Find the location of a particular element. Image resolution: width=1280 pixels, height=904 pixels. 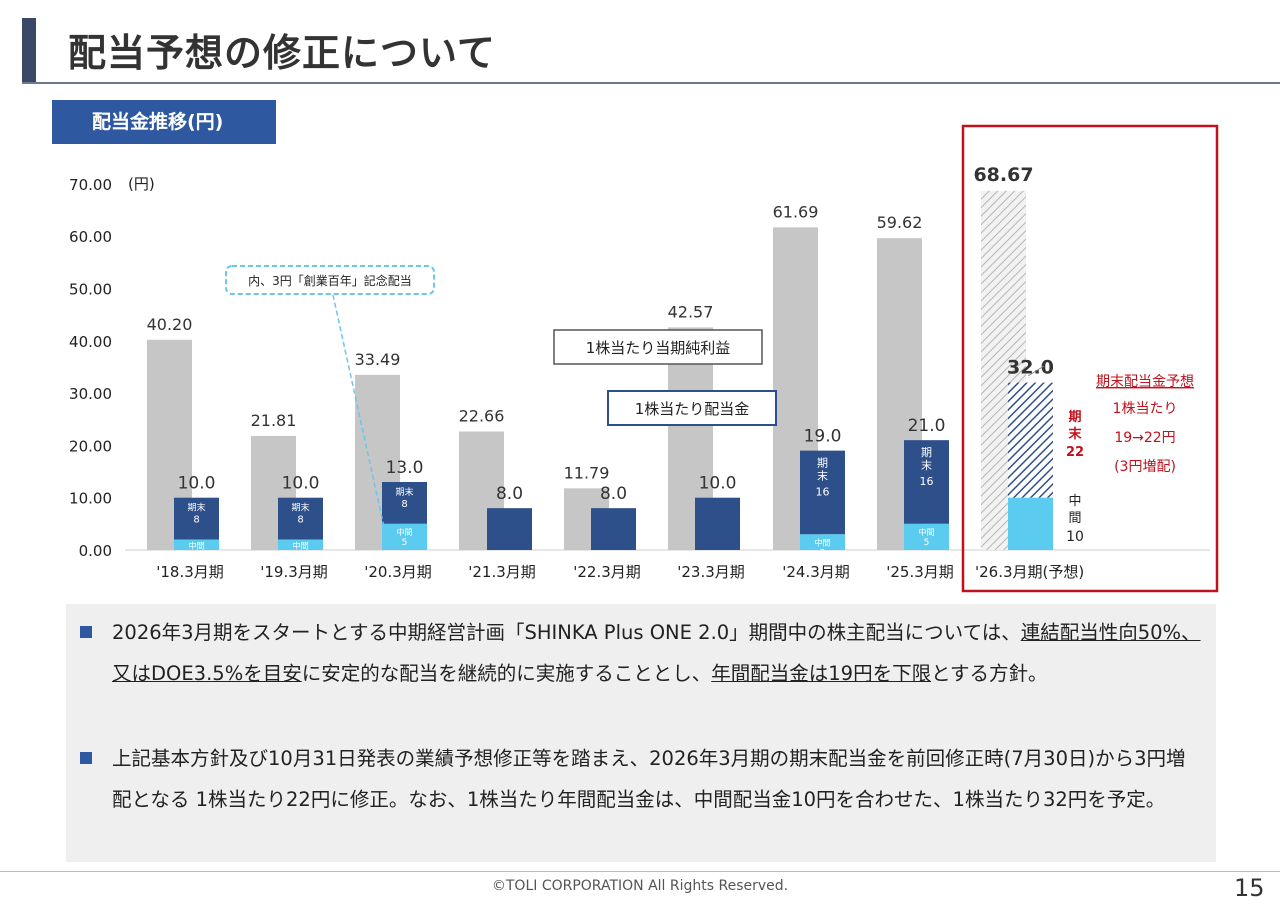

y-tick-label: 50.00 is located at coordinates (90, 290).